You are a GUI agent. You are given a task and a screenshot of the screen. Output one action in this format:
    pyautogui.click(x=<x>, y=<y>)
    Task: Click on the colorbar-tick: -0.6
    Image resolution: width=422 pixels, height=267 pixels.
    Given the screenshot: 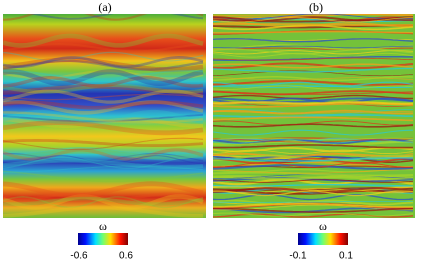 What is the action you would take?
    pyautogui.click(x=79, y=256)
    